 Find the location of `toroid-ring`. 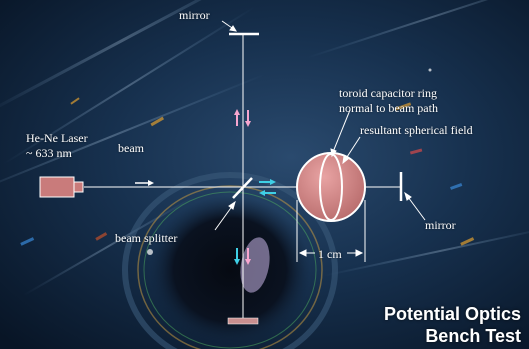

toroid-ring is located at coordinates (331, 187).